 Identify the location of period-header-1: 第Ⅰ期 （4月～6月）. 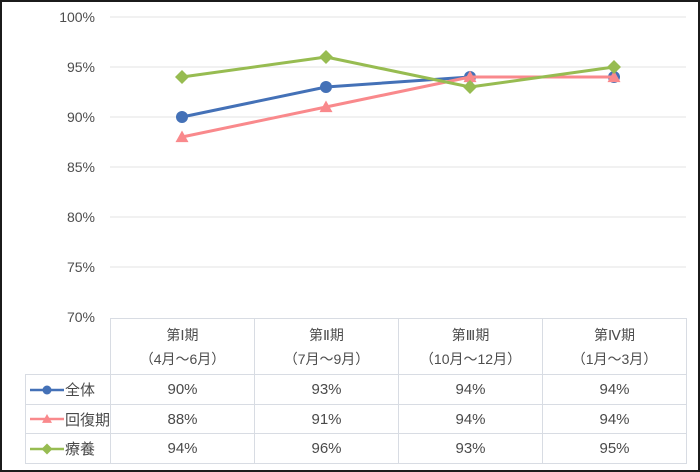
(182, 346).